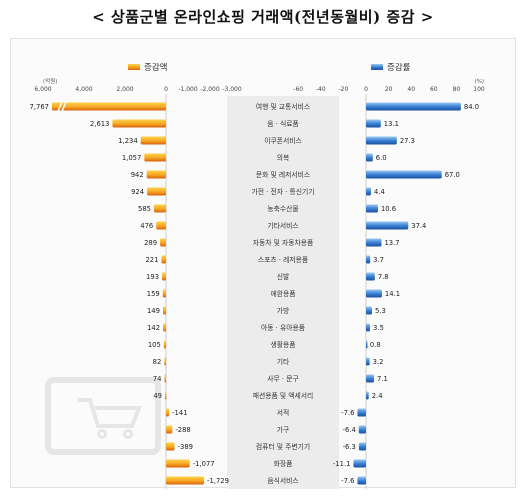 The width and height of the screenshot is (526, 497). I want to click on legend-left: 증감액, so click(147, 67).